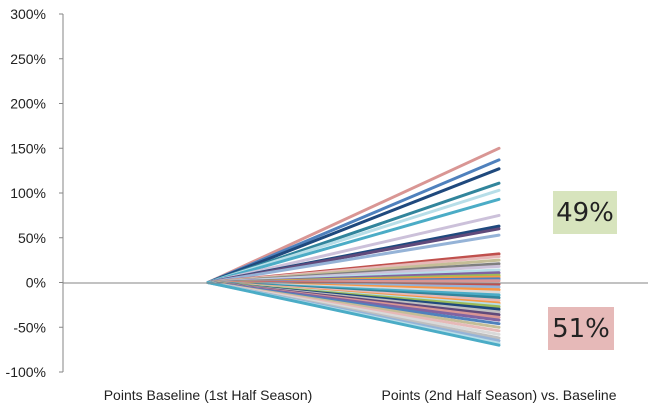 The width and height of the screenshot is (658, 411). Describe the element at coordinates (28, 59) in the screenshot. I see `y-tick-label: 250%` at that location.